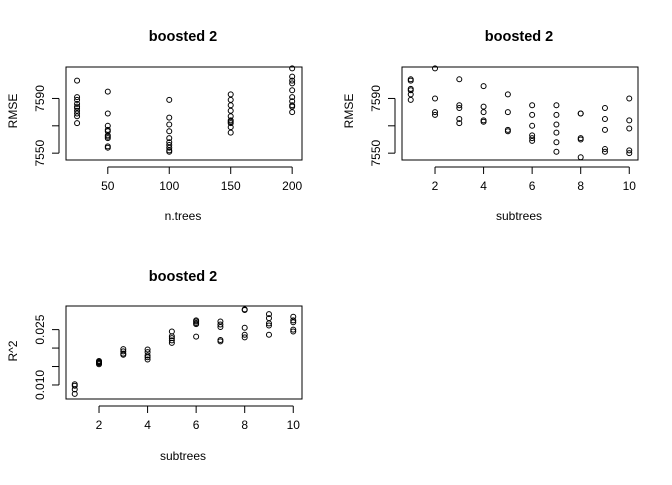 The height and width of the screenshot is (485, 672). Describe the element at coordinates (183, 216) in the screenshot. I see `x-axis-label: n.trees` at that location.